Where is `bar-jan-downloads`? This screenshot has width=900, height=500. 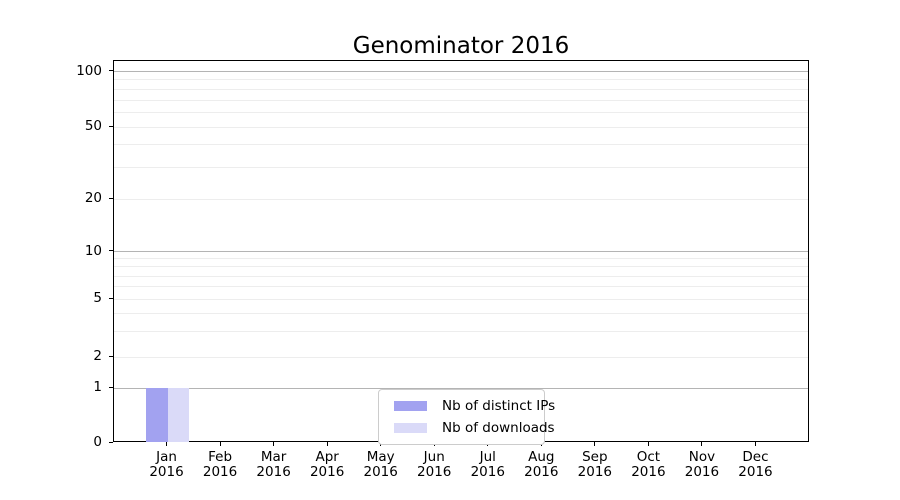 bar-jan-downloads is located at coordinates (178, 415).